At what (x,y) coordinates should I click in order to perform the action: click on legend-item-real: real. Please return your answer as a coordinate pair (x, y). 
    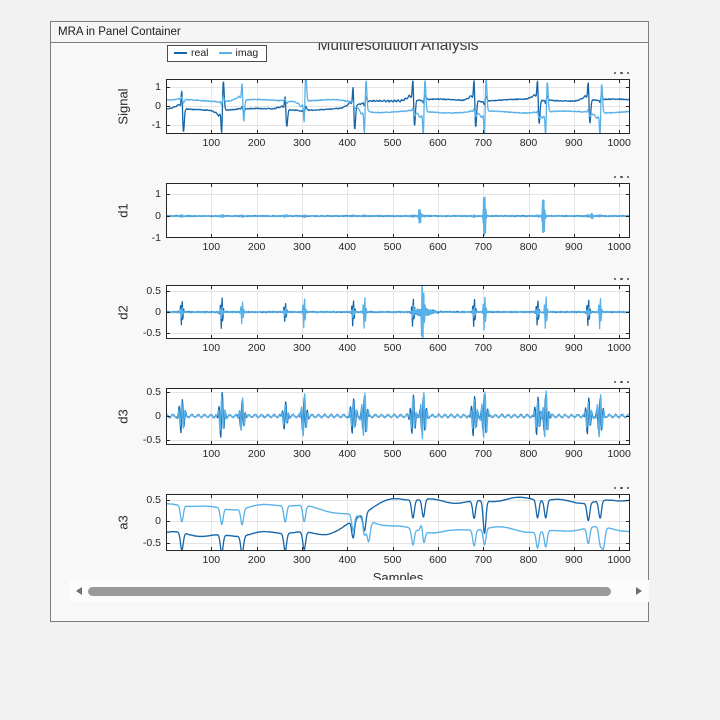
    Looking at the image, I should click on (191, 53).